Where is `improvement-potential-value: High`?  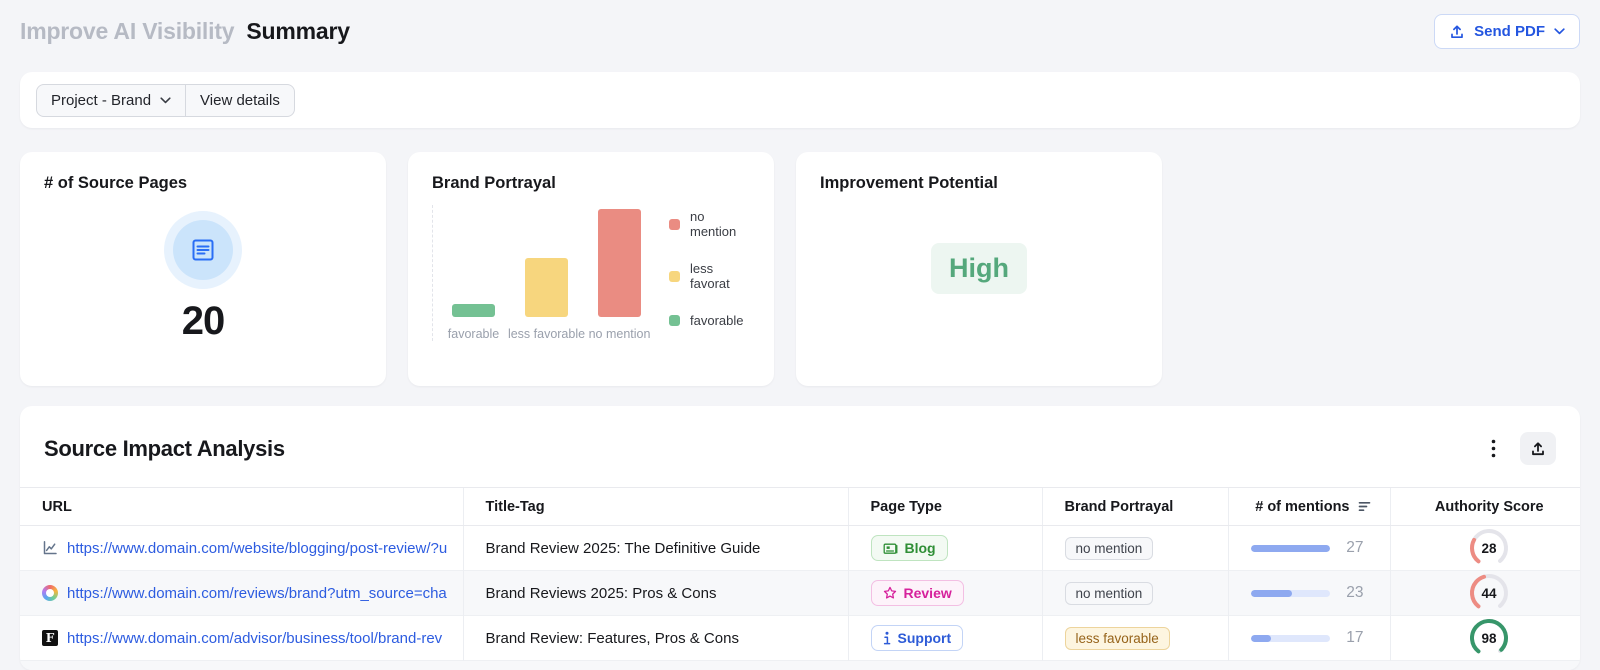 improvement-potential-value: High is located at coordinates (979, 268).